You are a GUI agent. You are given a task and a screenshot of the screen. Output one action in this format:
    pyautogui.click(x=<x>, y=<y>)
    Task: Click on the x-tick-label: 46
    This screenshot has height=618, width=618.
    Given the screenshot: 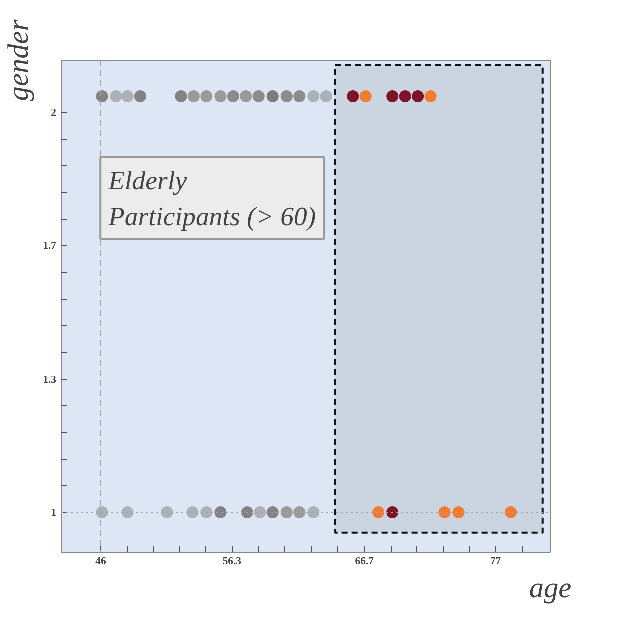 What is the action you would take?
    pyautogui.click(x=101, y=562)
    